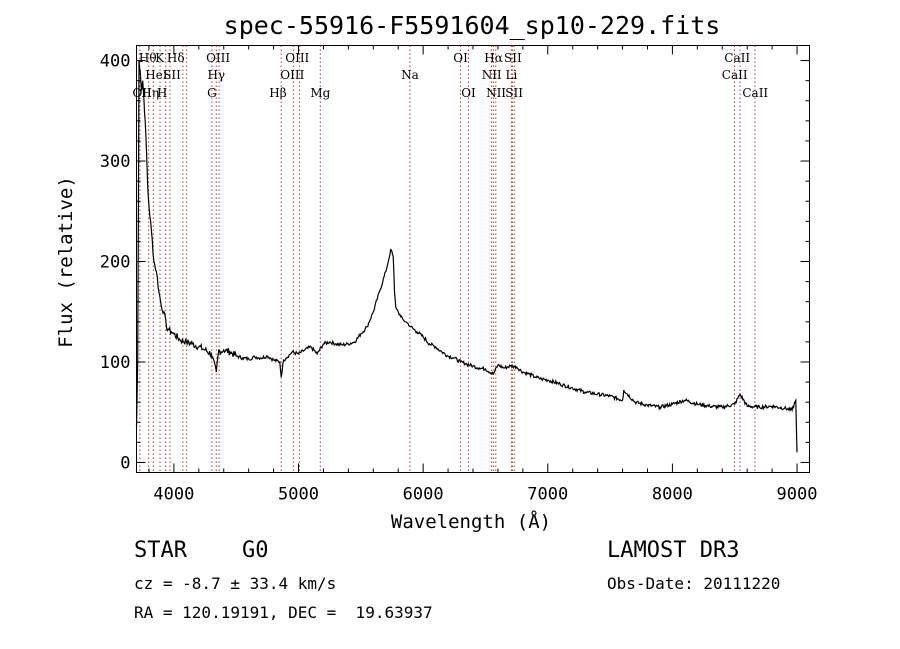 The width and height of the screenshot is (900, 649). What do you see at coordinates (410, 75) in the screenshot?
I see `line-label-15: Na` at bounding box center [410, 75].